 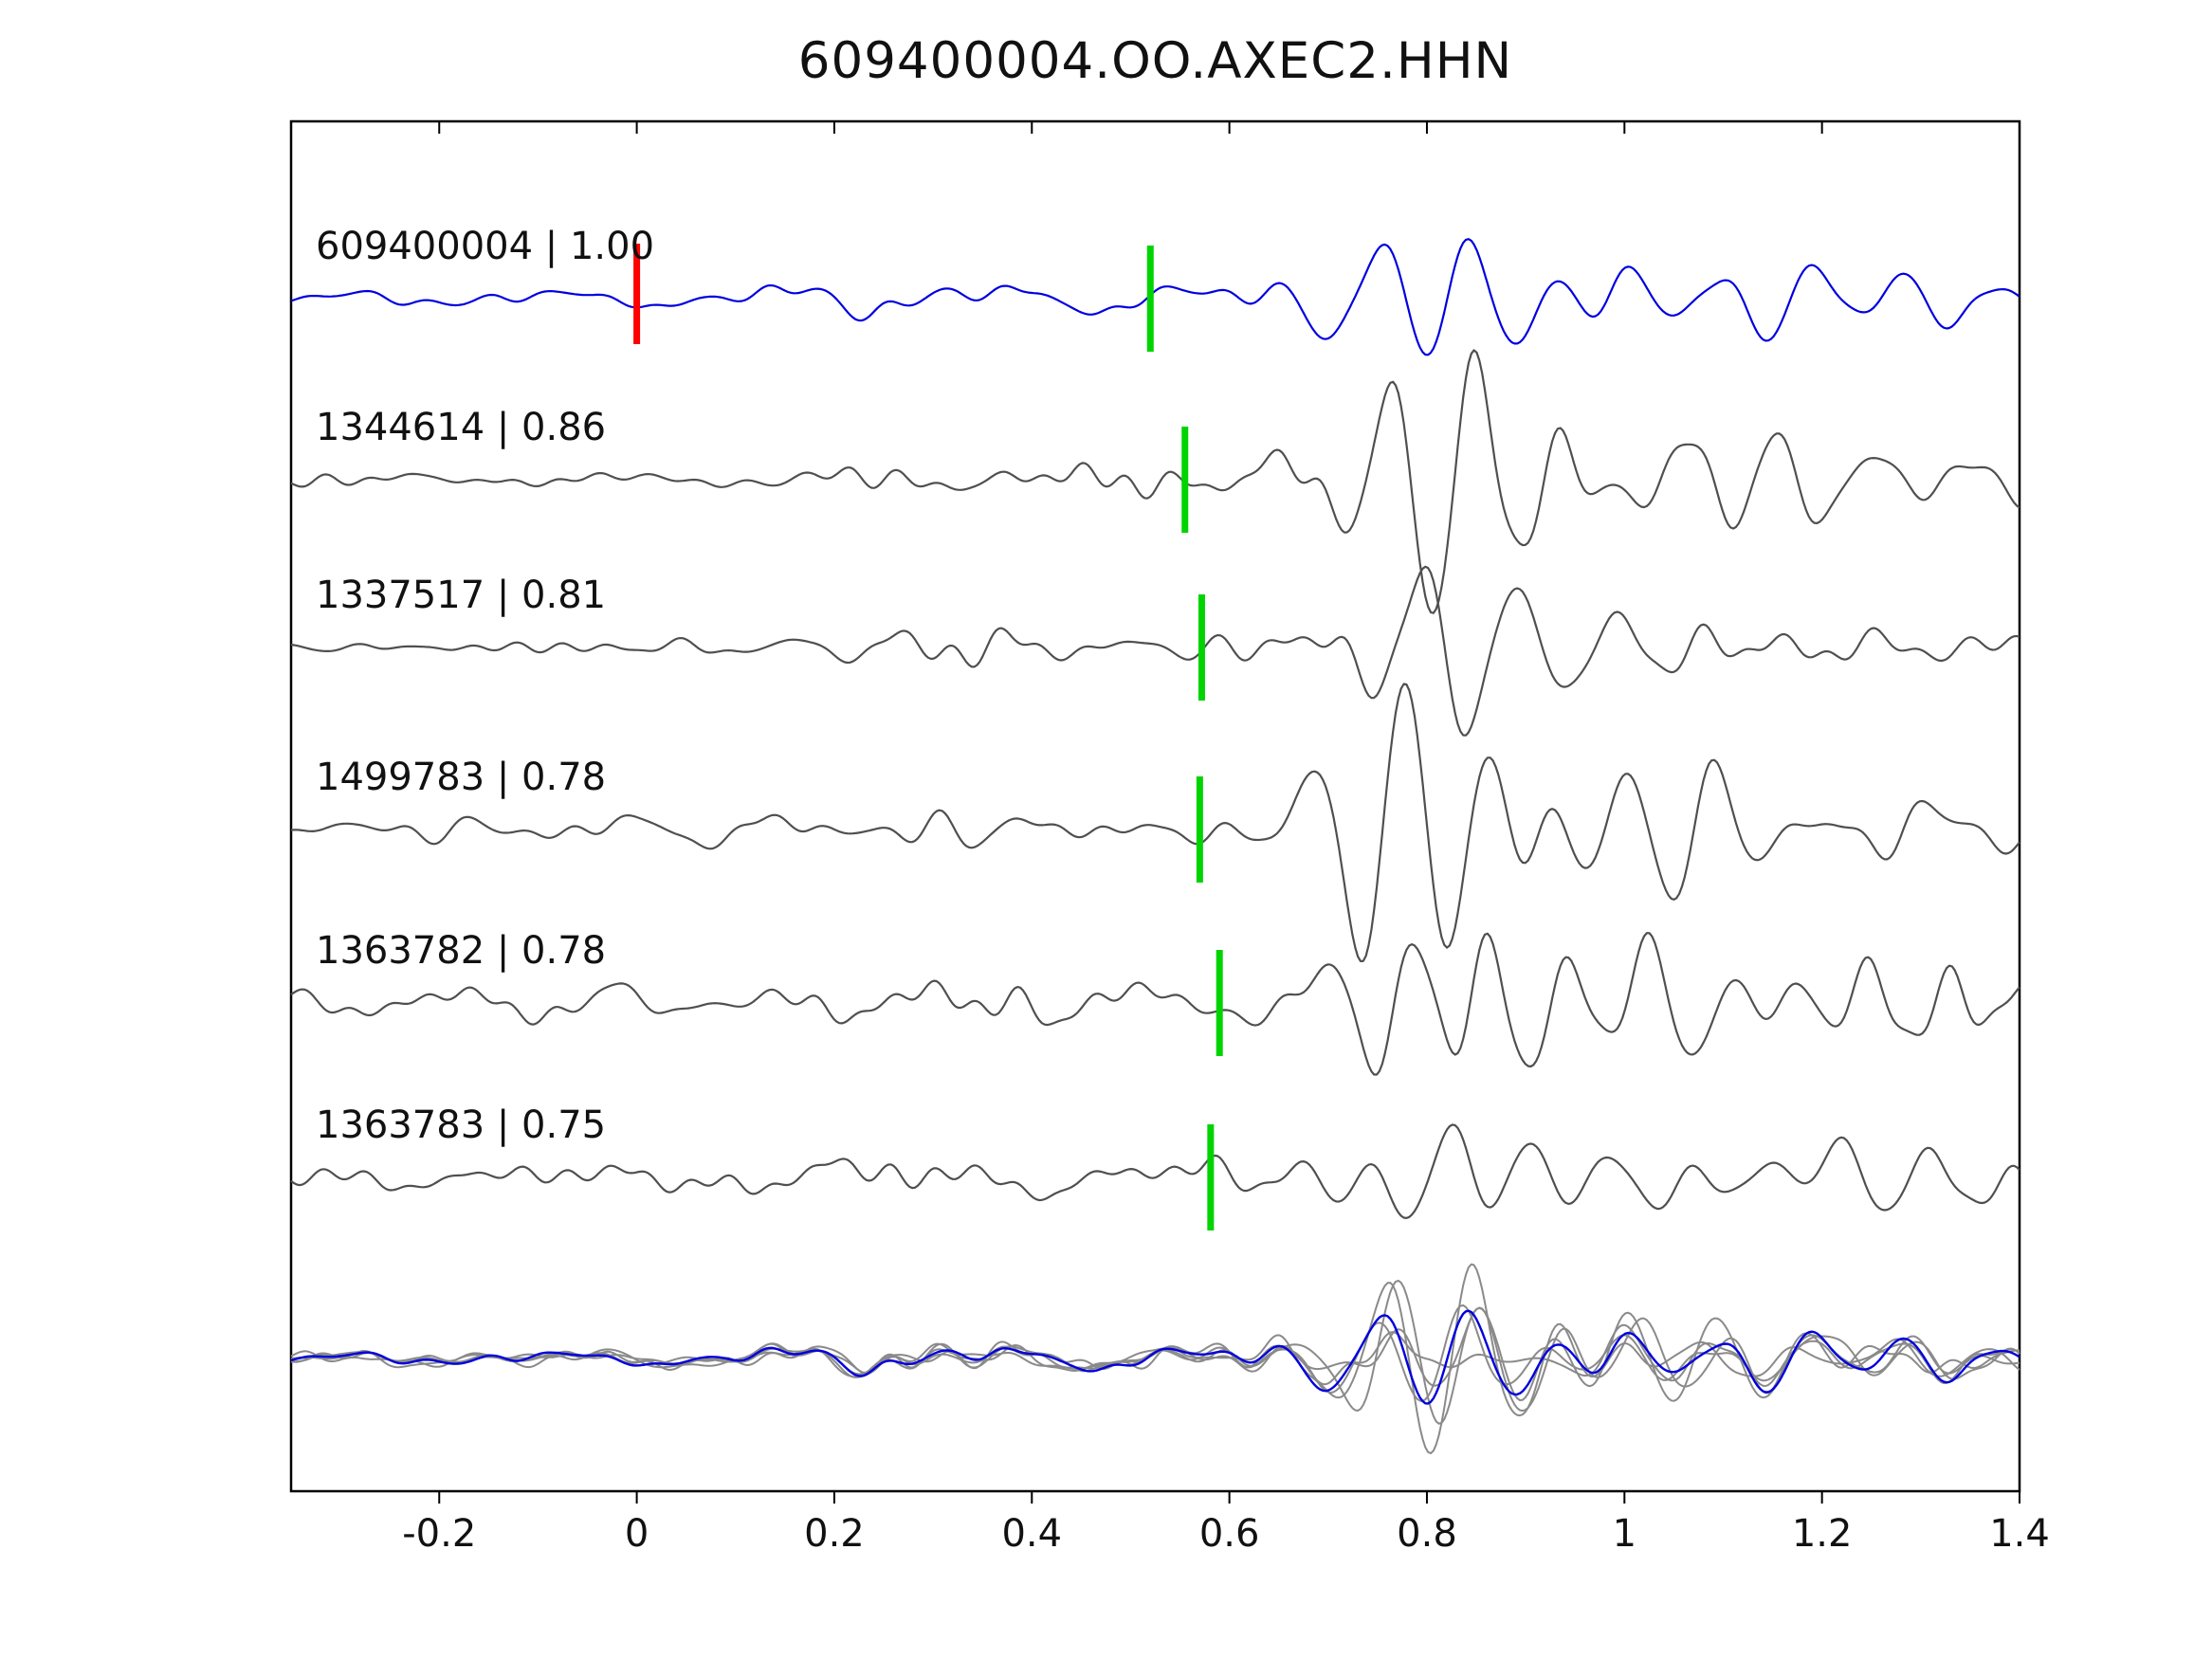 What do you see at coordinates (1624, 1534) in the screenshot?
I see `x-tick-label: 1` at bounding box center [1624, 1534].